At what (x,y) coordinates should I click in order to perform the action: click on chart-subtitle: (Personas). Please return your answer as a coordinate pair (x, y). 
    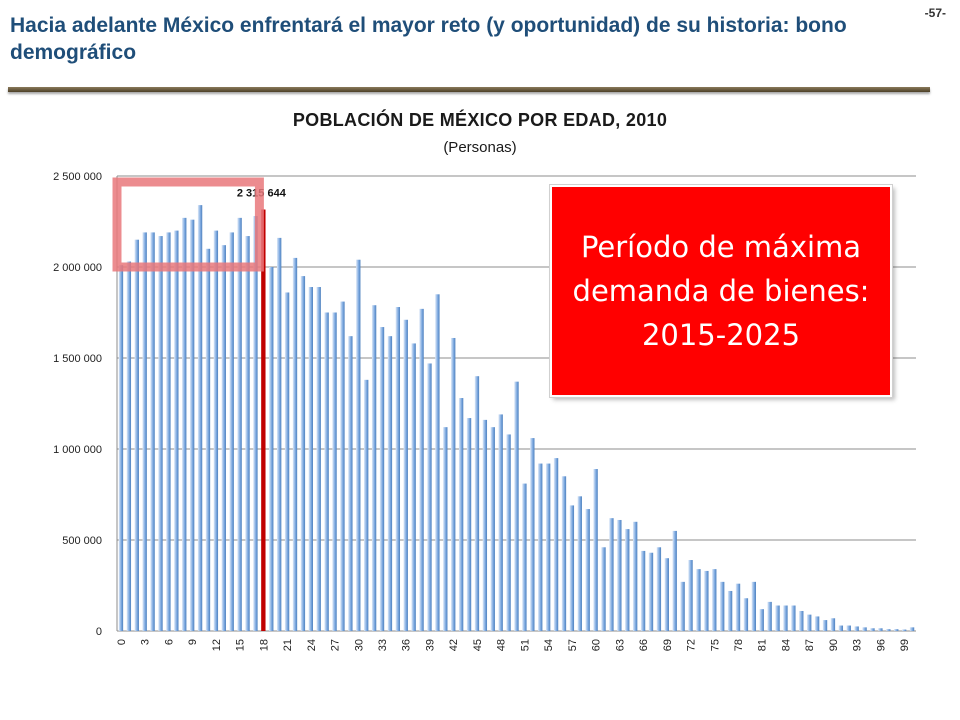
    Looking at the image, I should click on (480, 147).